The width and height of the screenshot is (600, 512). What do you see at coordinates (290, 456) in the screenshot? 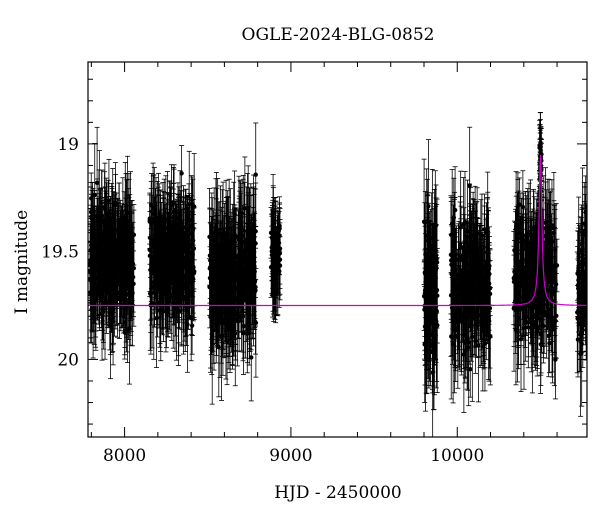
I see `x-tick-label: 9000` at bounding box center [290, 456].